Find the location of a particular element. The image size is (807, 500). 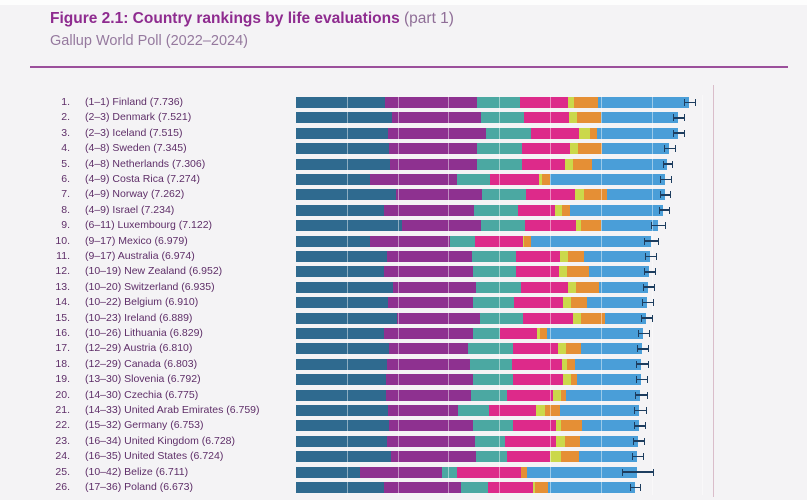

country-label: (1–1) Finland (7.736) is located at coordinates (134, 102).